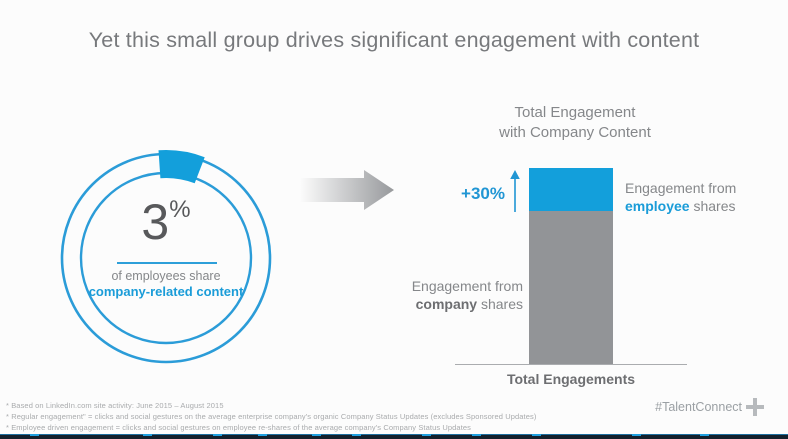 The image size is (788, 439). What do you see at coordinates (698, 407) in the screenshot?
I see `hashtag-talentconnect: #TalentConnect` at bounding box center [698, 407].